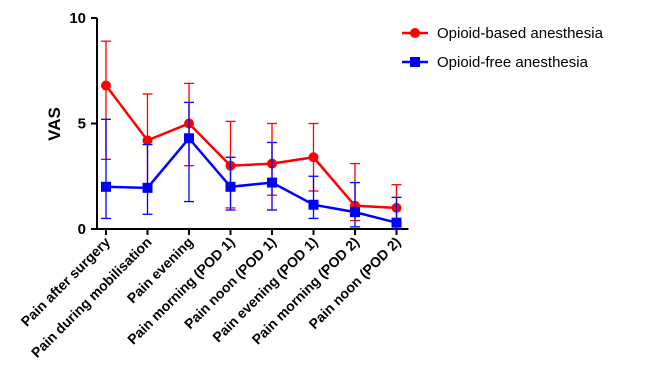  Describe the element at coordinates (82, 124) in the screenshot. I see `y-tick-label: 5` at that location.